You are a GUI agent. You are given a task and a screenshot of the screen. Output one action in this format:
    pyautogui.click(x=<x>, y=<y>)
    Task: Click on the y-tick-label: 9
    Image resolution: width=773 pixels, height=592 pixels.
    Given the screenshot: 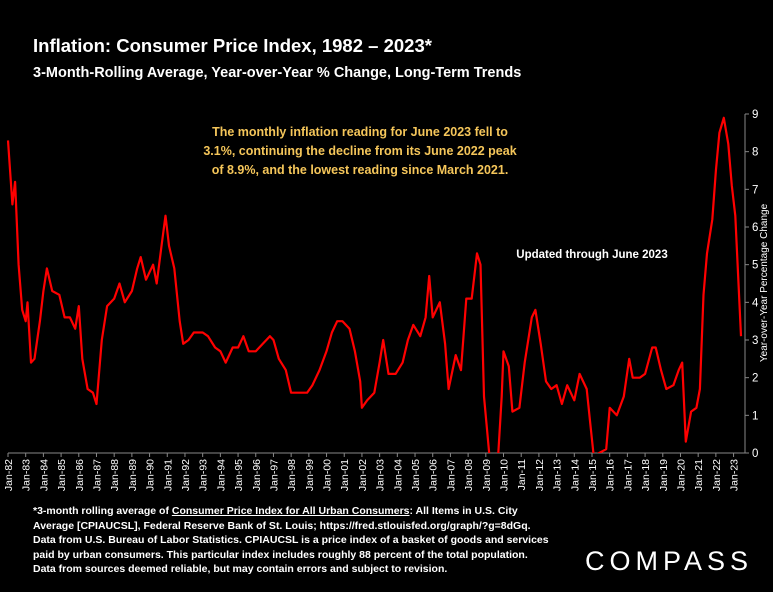 What is the action you would take?
    pyautogui.click(x=755, y=115)
    